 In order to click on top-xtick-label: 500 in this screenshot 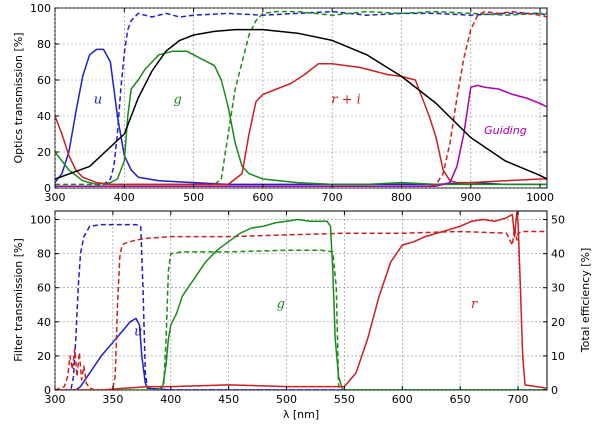, I will do `click(193, 197)`.